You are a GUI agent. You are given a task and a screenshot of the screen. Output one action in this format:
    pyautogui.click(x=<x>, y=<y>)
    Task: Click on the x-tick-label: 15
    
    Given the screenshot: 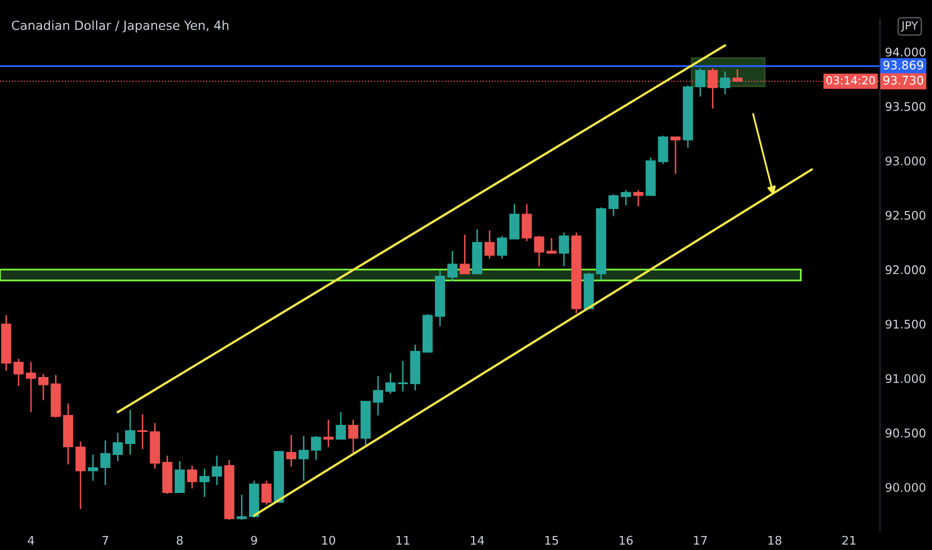 What is the action you would take?
    pyautogui.click(x=551, y=540)
    